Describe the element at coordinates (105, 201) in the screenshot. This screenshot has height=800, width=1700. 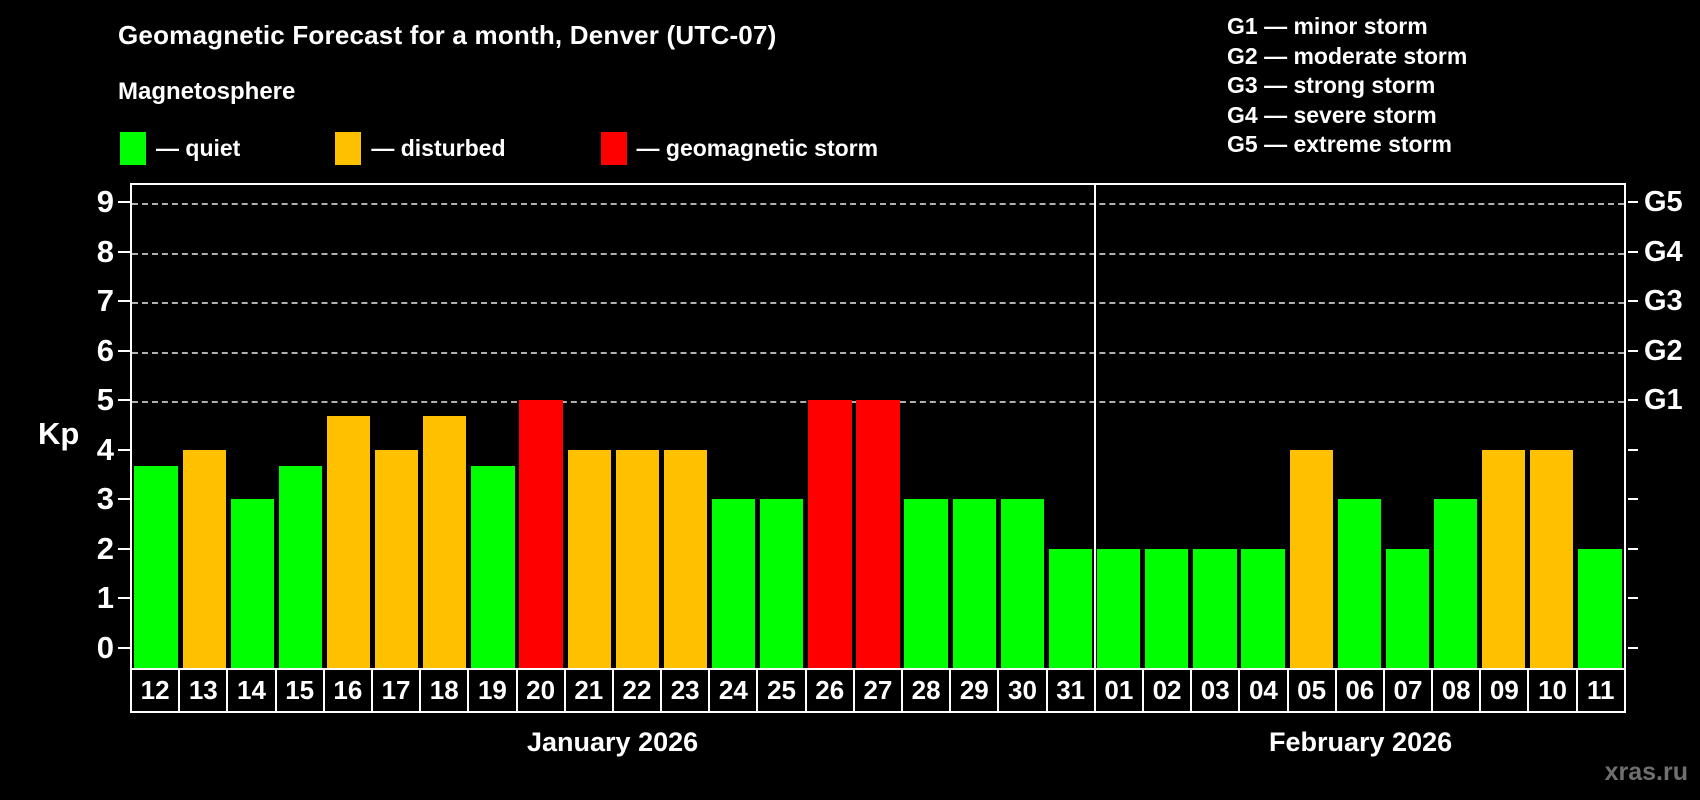
I see `y-tick-label-9: 9` at that location.